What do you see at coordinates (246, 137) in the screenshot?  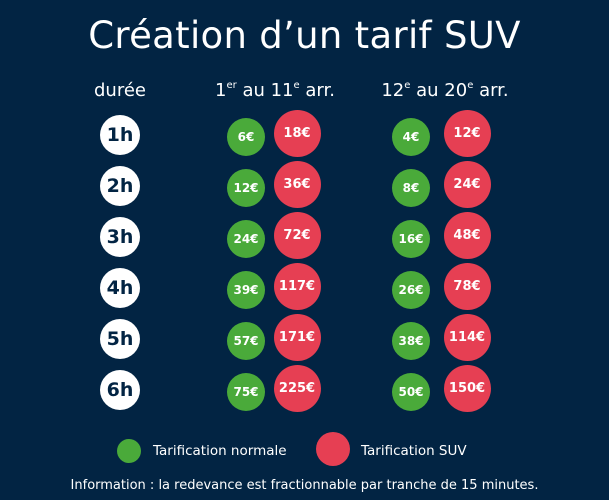 I see `zone1-normal-price: 6€` at bounding box center [246, 137].